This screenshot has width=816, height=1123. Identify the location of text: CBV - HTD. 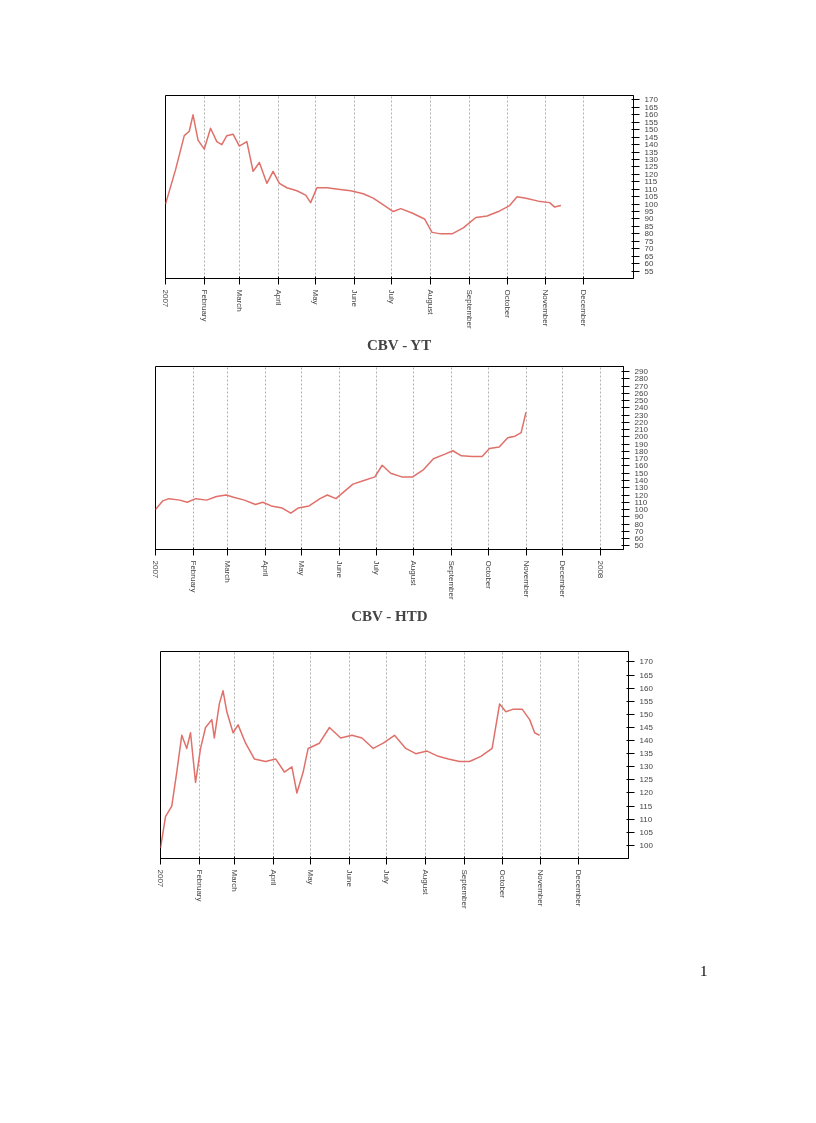
(389, 615).